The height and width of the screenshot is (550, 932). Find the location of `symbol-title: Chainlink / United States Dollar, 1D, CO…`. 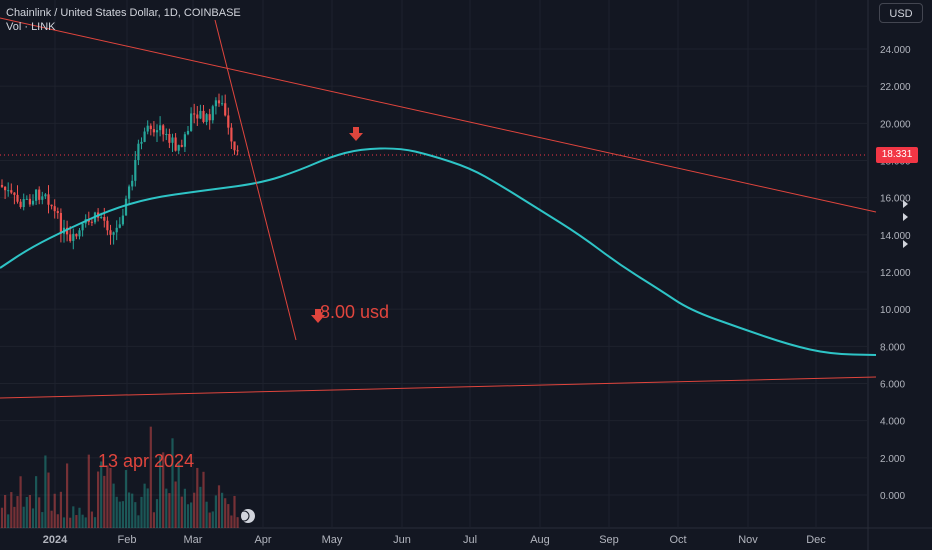

symbol-title: Chainlink / United States Dollar, 1D, CO… is located at coordinates (123, 13).